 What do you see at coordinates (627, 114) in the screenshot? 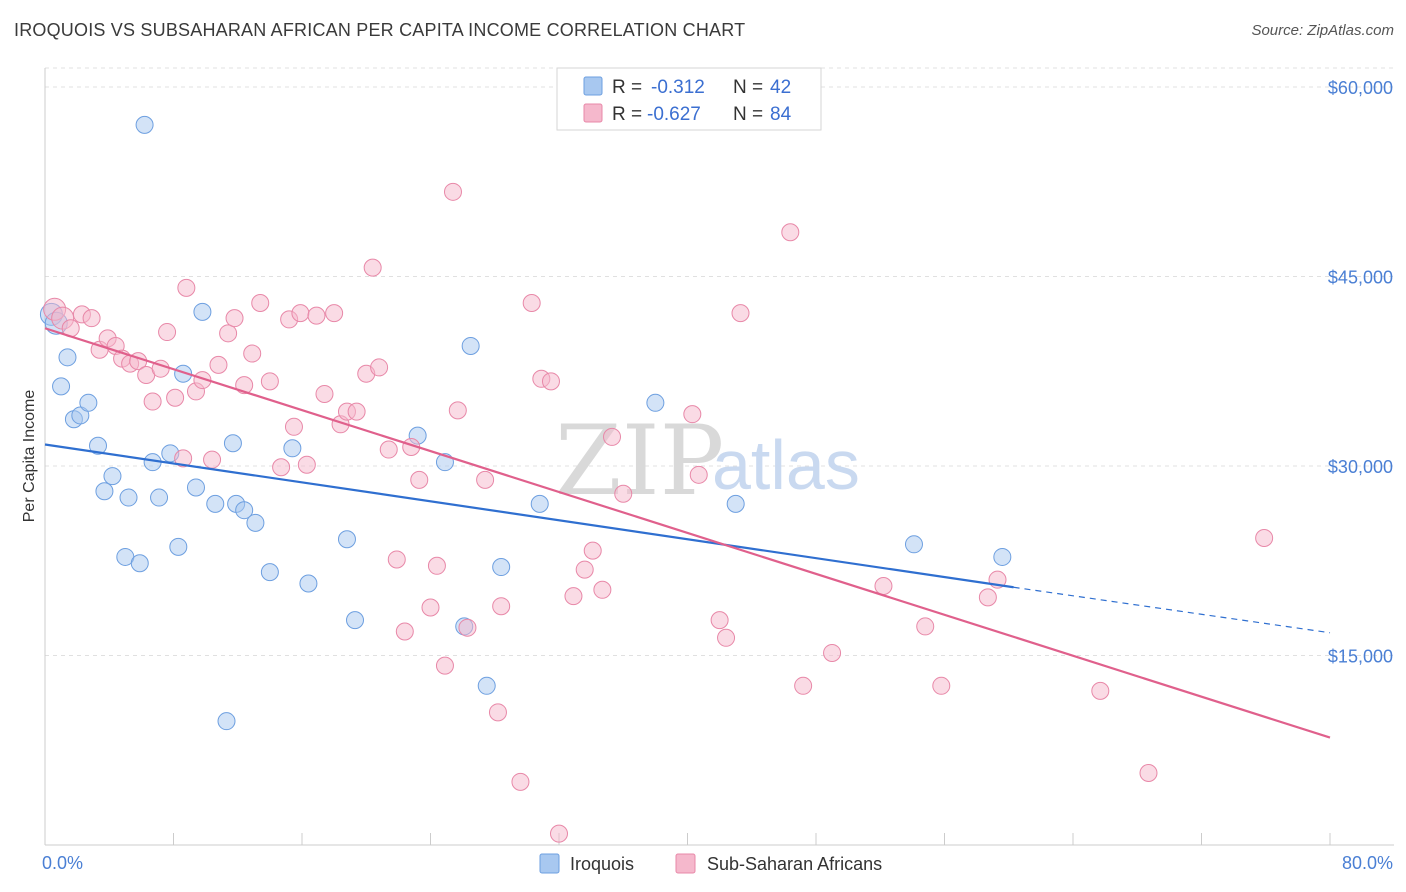
I see `legend-r-label-2: R =` at bounding box center [627, 114].